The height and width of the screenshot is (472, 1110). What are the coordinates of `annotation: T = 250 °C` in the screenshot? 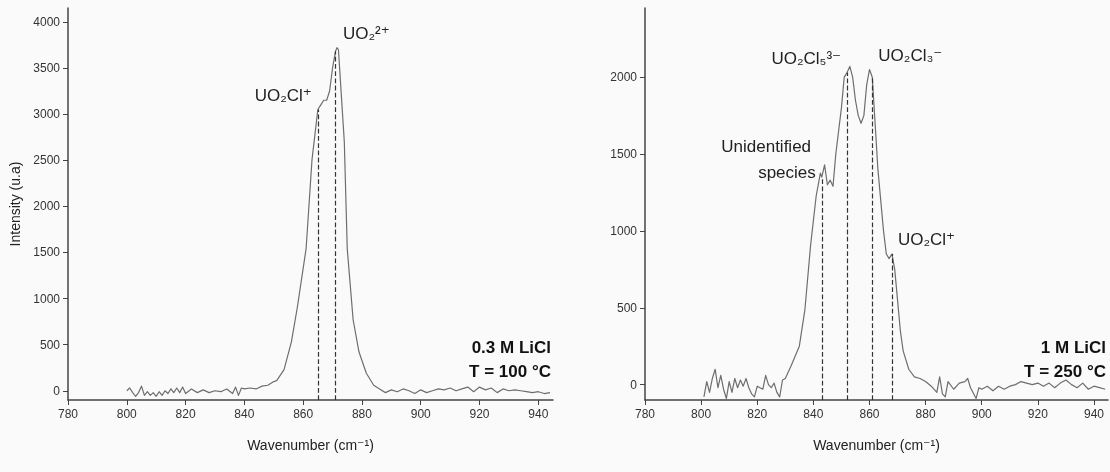 It's located at (1065, 371).